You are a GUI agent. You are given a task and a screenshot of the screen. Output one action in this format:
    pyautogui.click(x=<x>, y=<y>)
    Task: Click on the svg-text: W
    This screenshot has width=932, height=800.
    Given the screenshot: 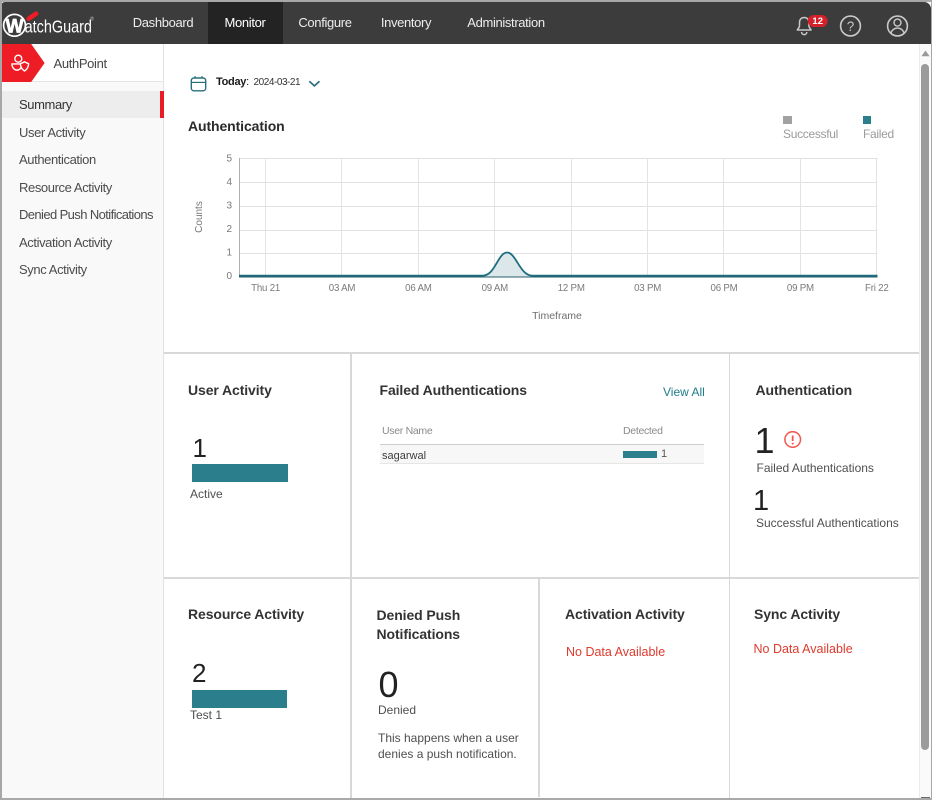 What is the action you would take?
    pyautogui.click(x=15, y=27)
    